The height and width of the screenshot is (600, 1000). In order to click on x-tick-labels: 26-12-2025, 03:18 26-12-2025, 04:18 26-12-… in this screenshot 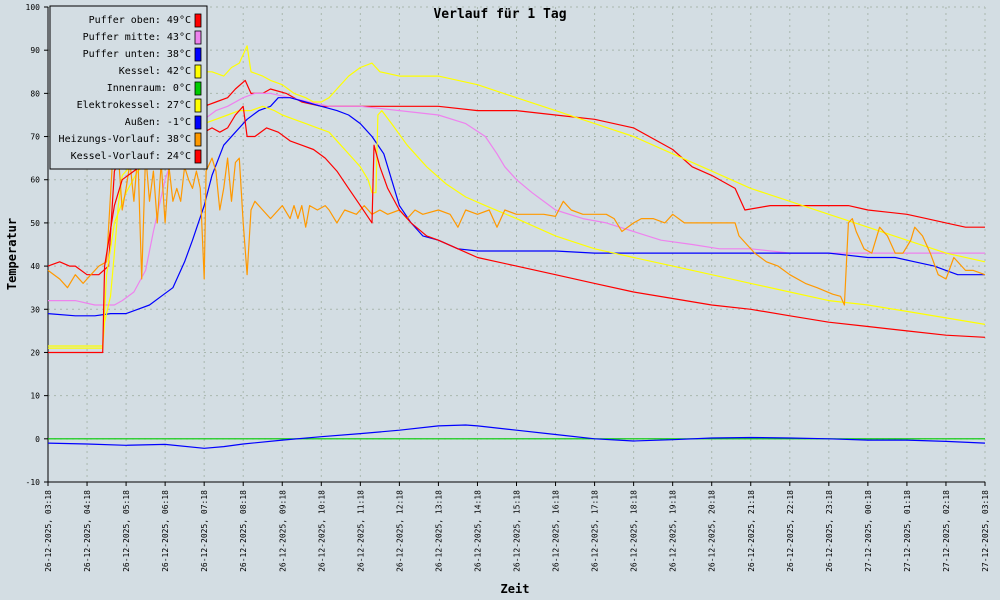, I will do `click(517, 531)`.